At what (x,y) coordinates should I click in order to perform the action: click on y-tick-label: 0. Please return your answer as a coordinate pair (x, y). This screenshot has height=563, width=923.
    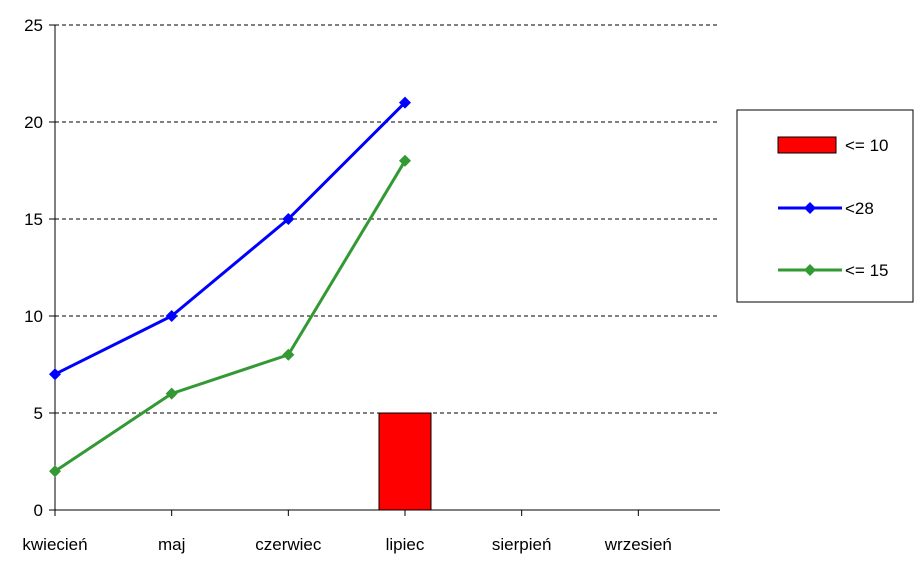
    Looking at the image, I should click on (38, 510).